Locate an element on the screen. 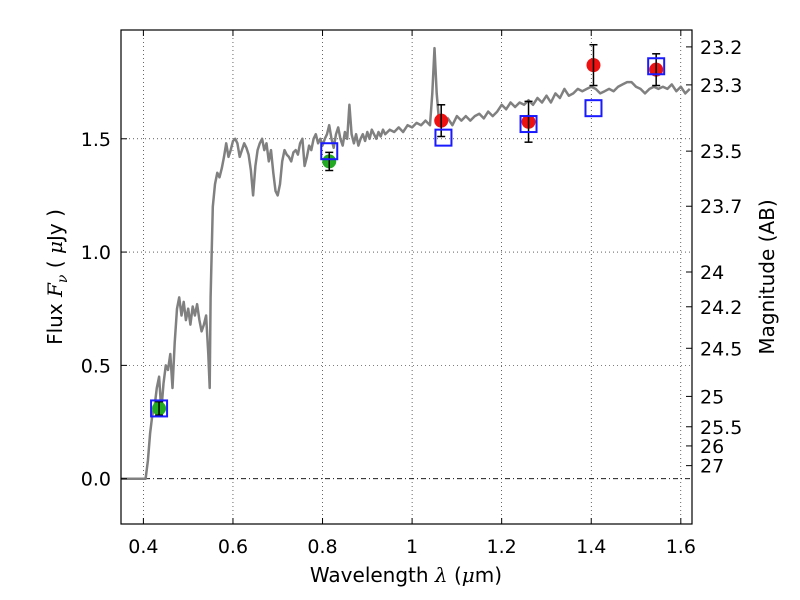 The image size is (800, 600). x-tick-label: 1 is located at coordinates (412, 547).